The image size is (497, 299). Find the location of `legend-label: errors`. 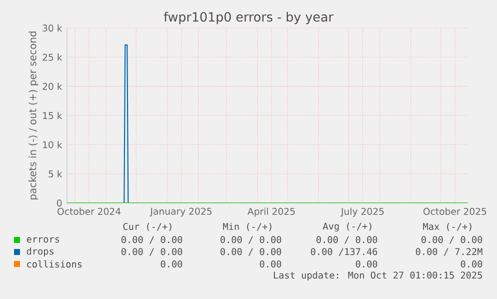

legend-label: errors is located at coordinates (43, 240).